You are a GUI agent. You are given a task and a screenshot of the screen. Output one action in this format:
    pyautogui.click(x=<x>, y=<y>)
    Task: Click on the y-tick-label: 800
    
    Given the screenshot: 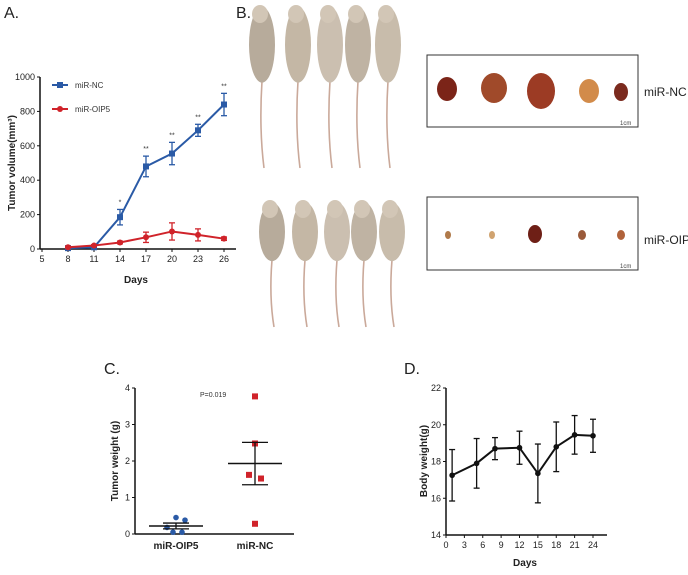 What is the action you would take?
    pyautogui.click(x=27, y=111)
    